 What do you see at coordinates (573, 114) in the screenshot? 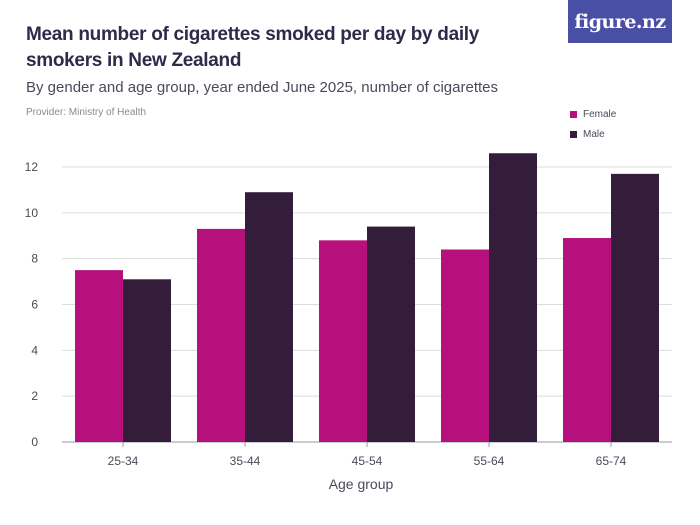
I see `legend-swatch-female` at bounding box center [573, 114].